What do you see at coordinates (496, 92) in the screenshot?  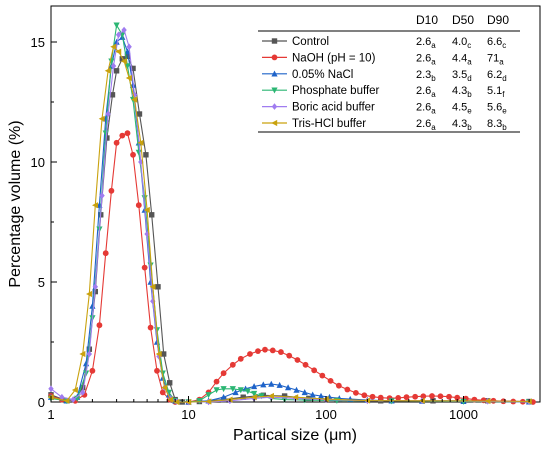 I see `stat-value: 5.1f` at bounding box center [496, 92].